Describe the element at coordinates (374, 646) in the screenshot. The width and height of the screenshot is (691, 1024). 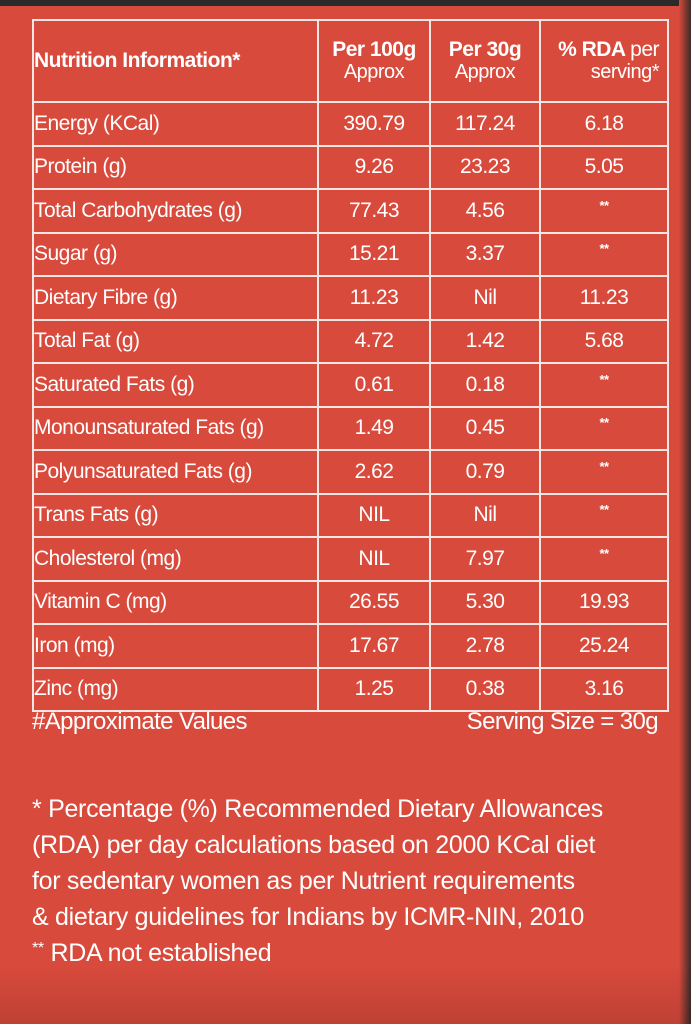
I see `per-100g-cell: 17.67` at that location.